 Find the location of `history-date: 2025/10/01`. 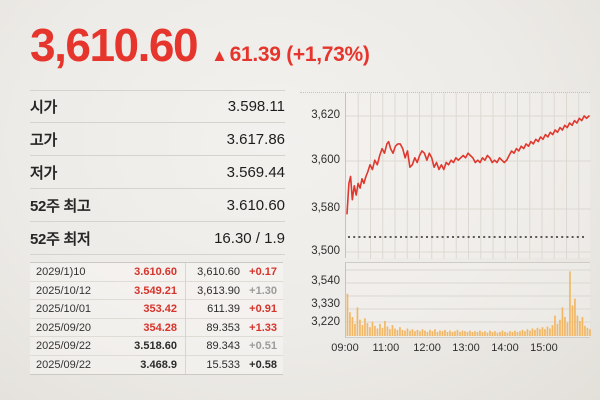

history-date: 2025/10/01 is located at coordinates (64, 309).